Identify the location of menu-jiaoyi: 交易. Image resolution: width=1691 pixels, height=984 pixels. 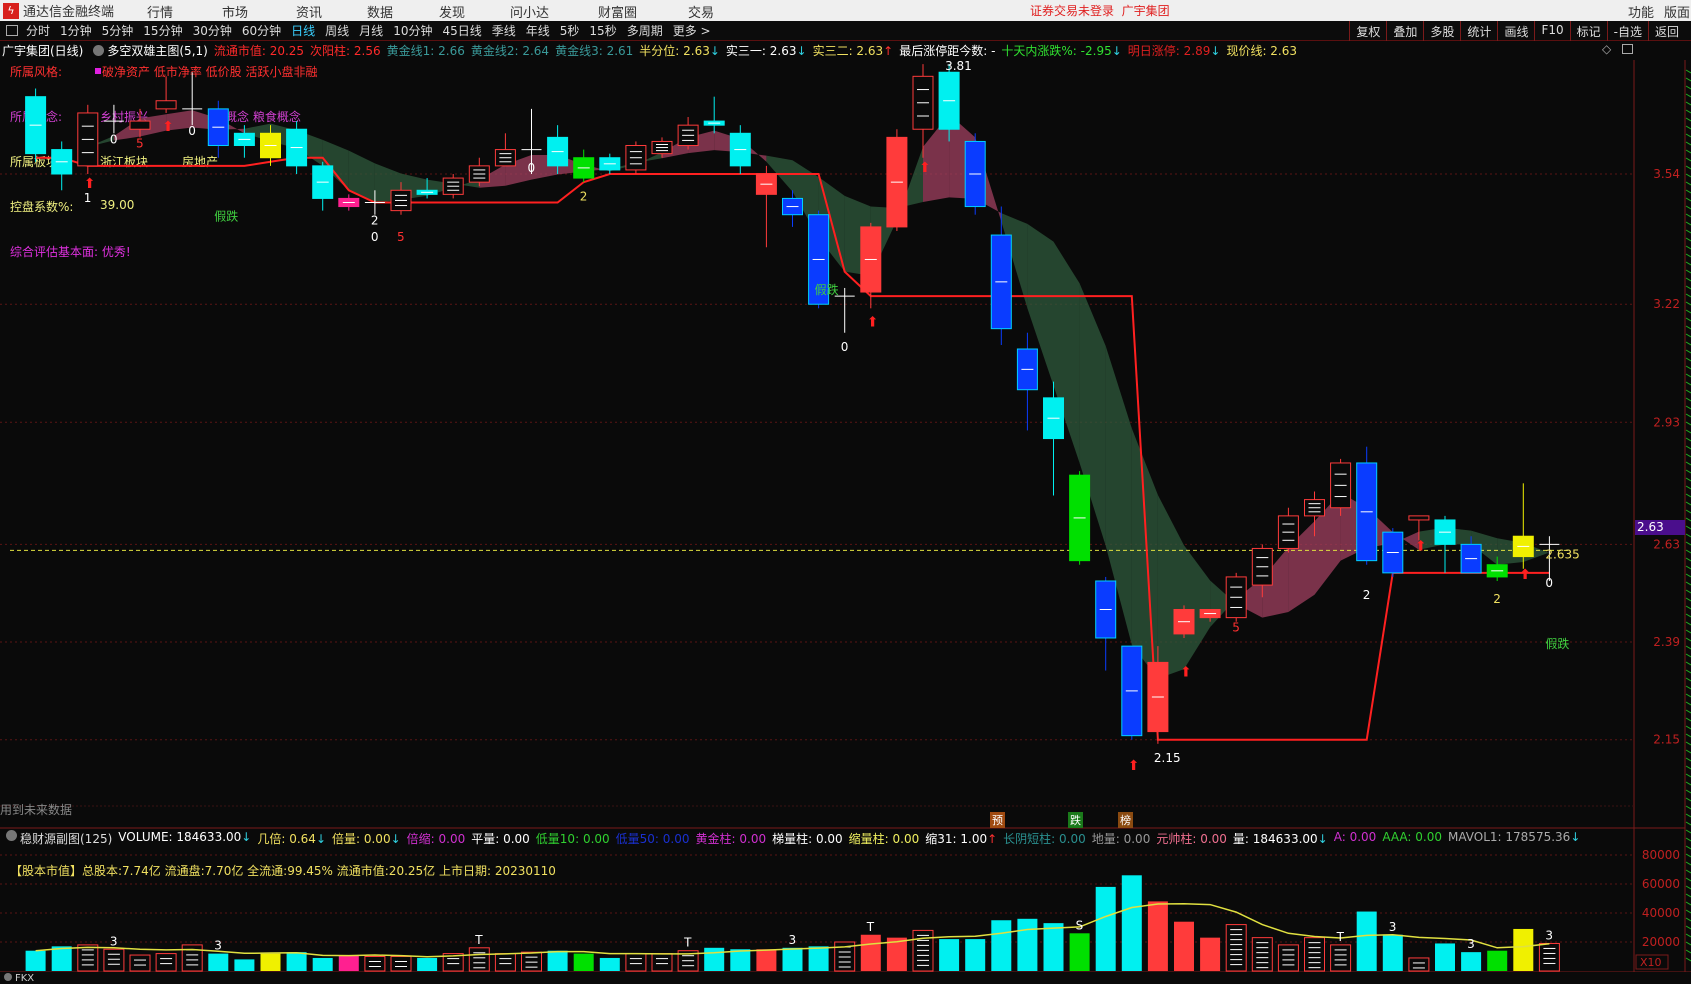
(701, 13).